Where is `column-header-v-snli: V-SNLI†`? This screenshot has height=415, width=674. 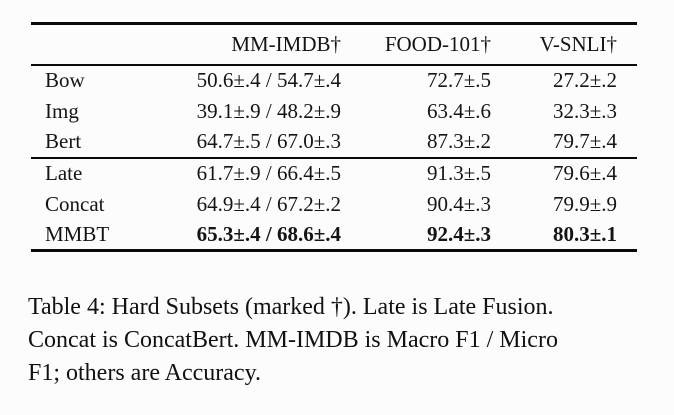
column-header-v-snli: V-SNLI† is located at coordinates (578, 43).